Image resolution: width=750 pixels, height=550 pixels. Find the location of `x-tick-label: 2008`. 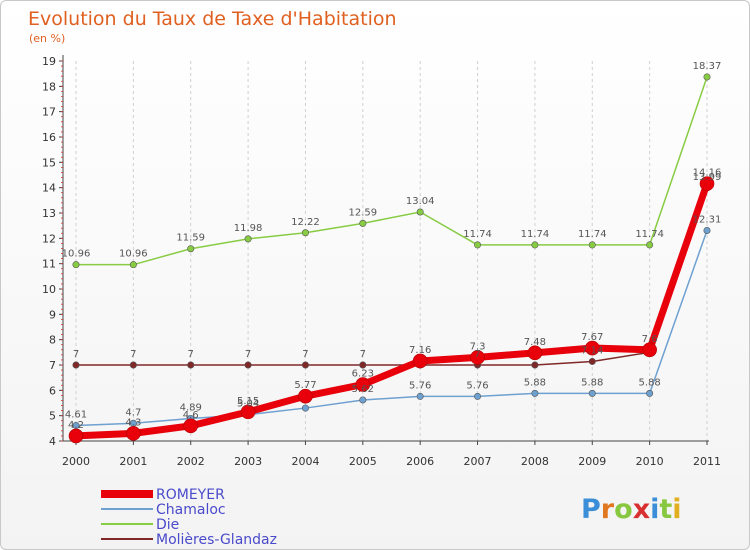

x-tick-label: 2008 is located at coordinates (535, 461).